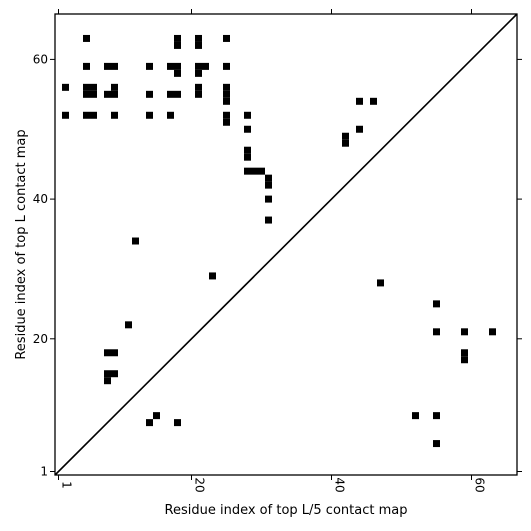 Image resolution: width=531 pixels, height=531 pixels. I want to click on y-axis-label: Residue index of top L contact map, so click(21, 244).